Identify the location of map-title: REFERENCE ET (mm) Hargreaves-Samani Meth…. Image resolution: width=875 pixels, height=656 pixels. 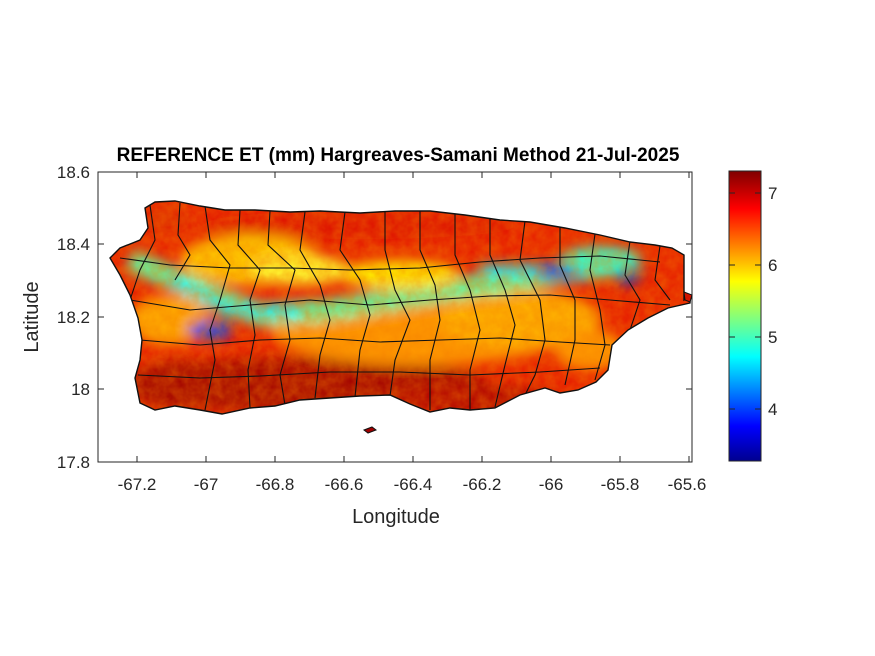
(398, 155).